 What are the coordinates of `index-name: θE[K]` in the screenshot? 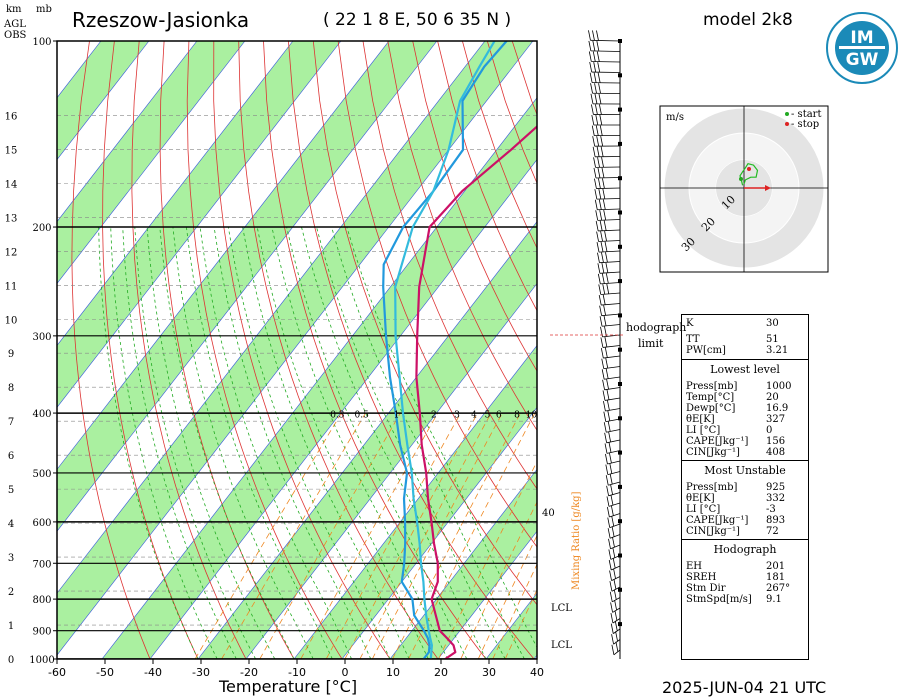 It's located at (700, 419).